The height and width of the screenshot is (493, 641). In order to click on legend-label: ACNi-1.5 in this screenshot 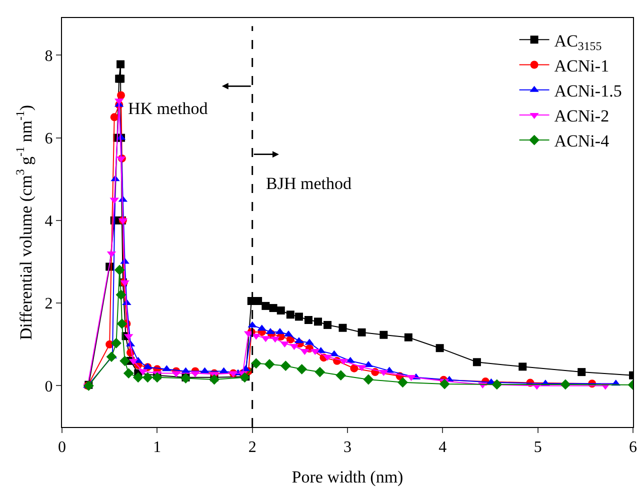, I will do `click(588, 90)`.